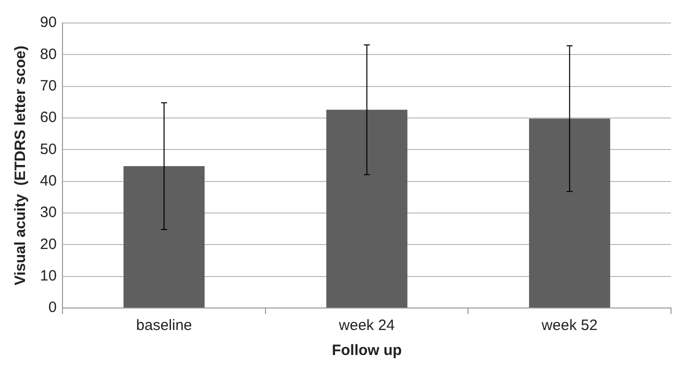  I want to click on x-axis-title: Follow up, so click(367, 351).